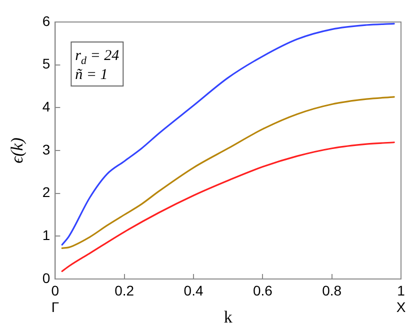  I want to click on annotation: ñ = 1, so click(91, 75).